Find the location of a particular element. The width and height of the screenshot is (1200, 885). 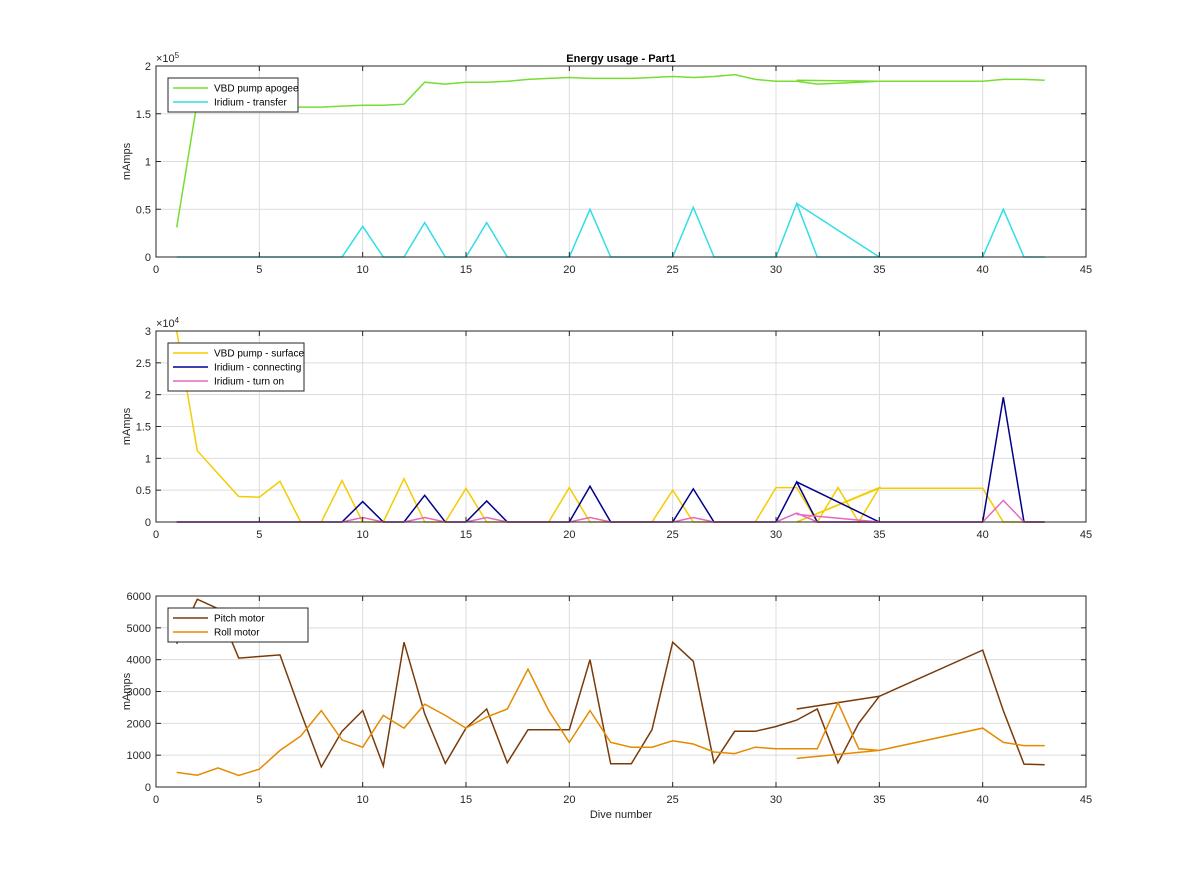

y-tick-label: 3 is located at coordinates (148, 332).